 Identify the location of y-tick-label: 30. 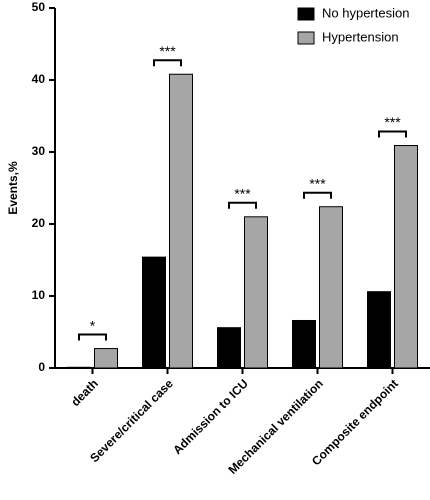
(39, 151).